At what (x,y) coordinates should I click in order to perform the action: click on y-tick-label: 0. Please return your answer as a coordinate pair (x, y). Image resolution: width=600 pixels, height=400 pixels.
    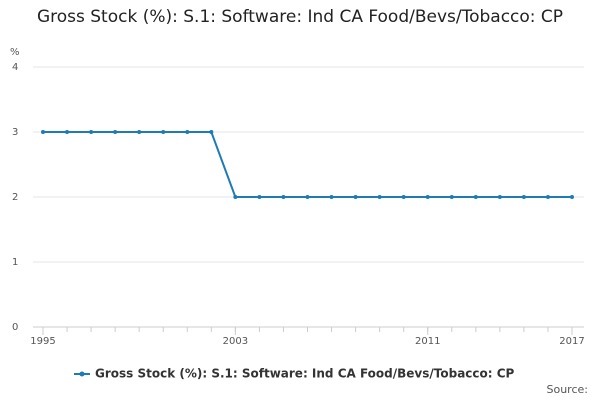
    Looking at the image, I should click on (15, 327).